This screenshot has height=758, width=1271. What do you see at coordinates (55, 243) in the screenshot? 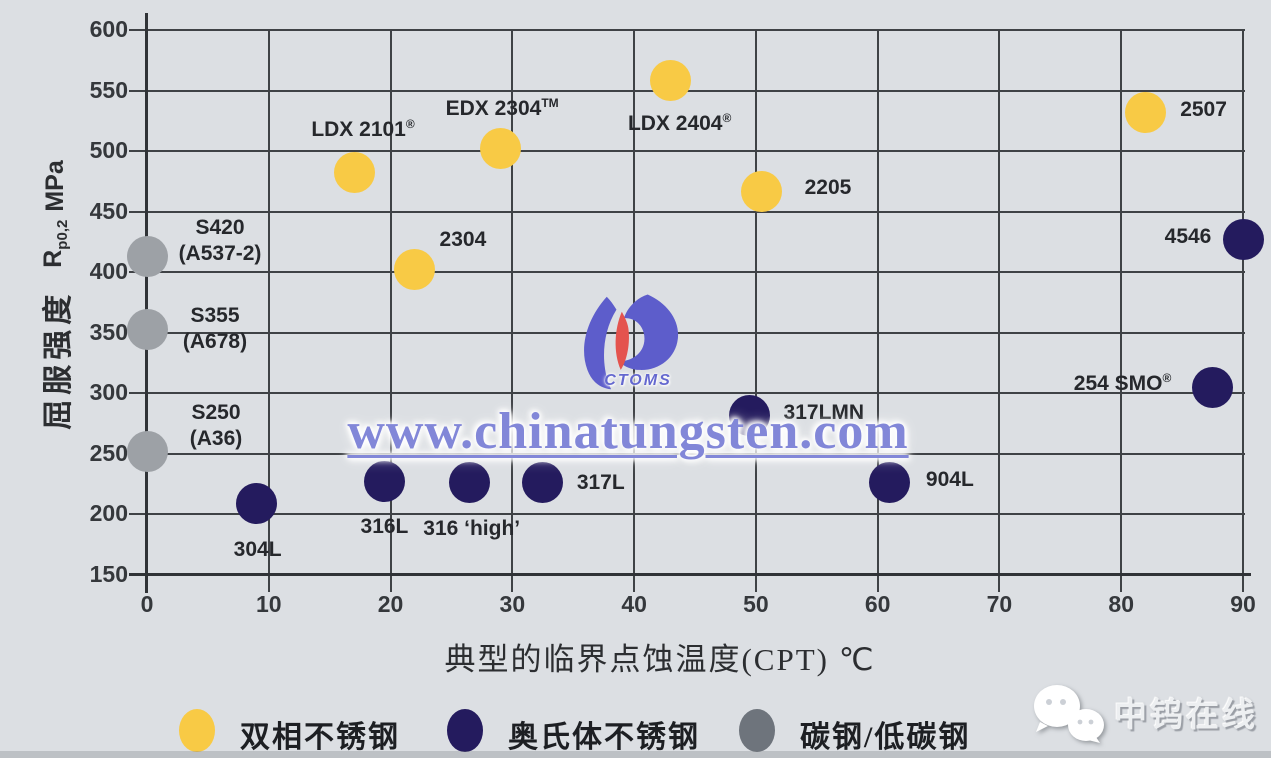
I see `y-axis-title-symbol: Rp0,2` at bounding box center [55, 243].